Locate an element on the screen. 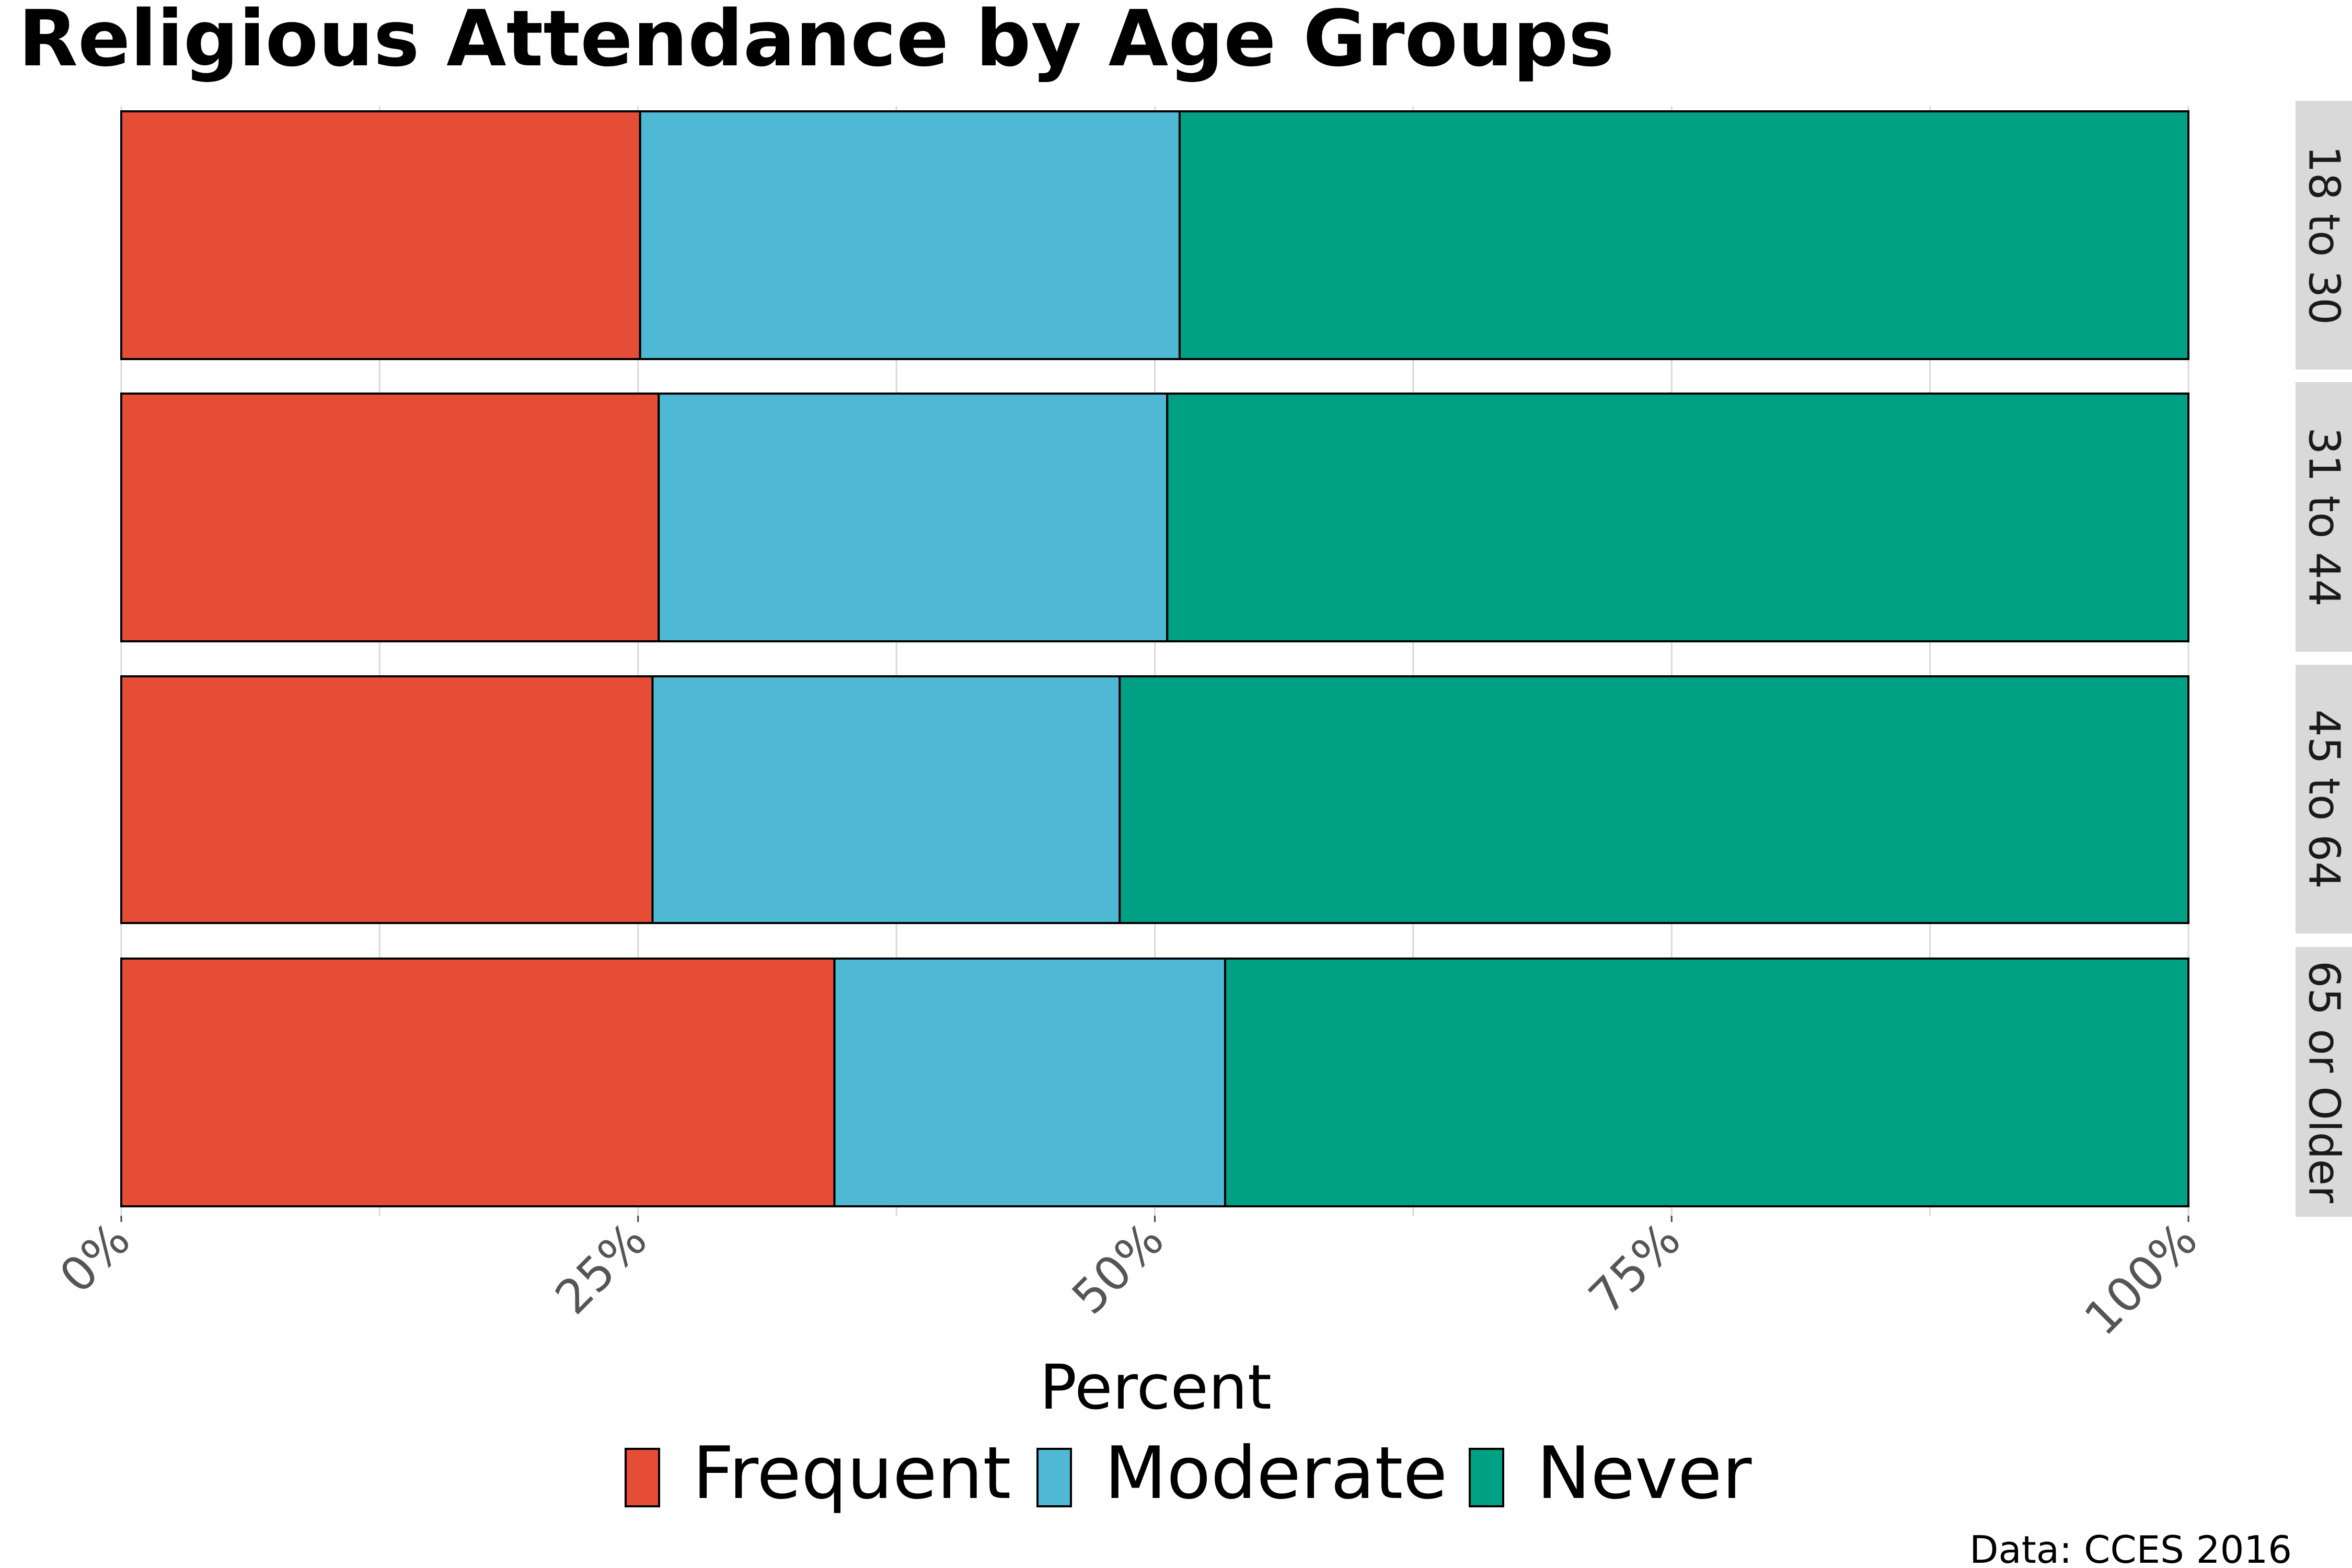 This screenshot has height=1568, width=2352. x-tick-label: 50% is located at coordinates (1118, 1268).